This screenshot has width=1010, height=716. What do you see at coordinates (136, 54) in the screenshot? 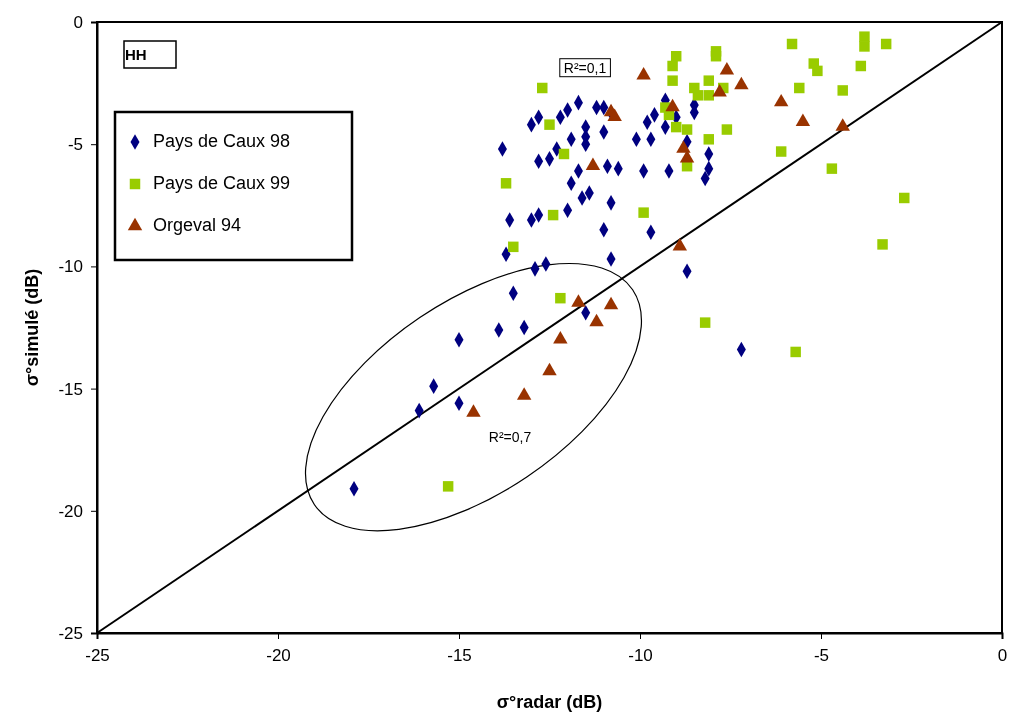
I see `annotation: HH` at bounding box center [136, 54].